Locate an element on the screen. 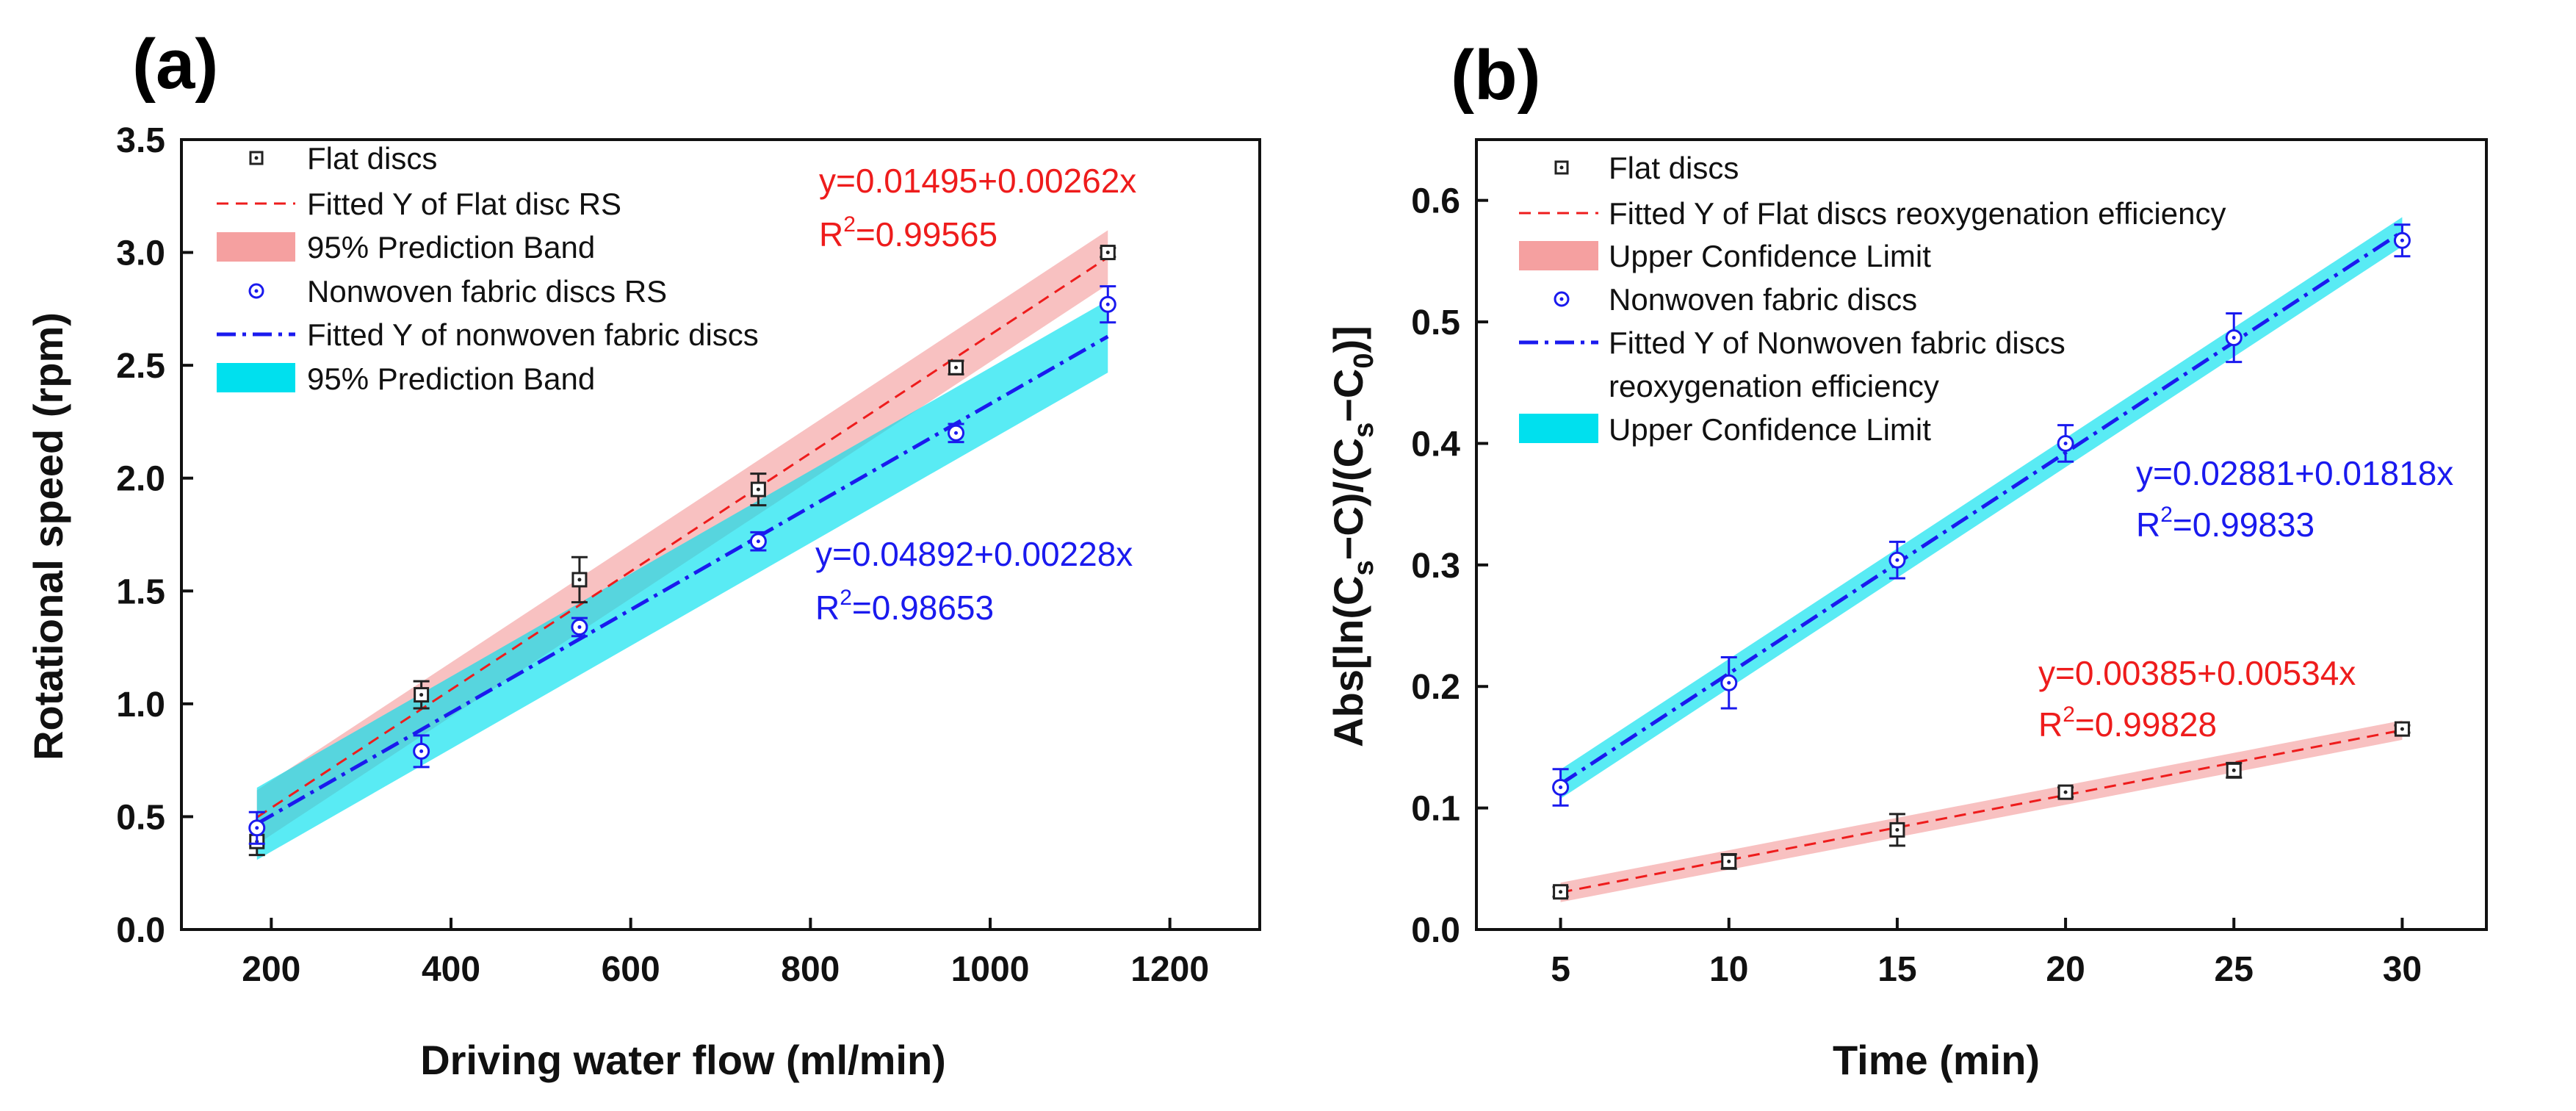 Image resolution: width=2576 pixels, height=1111 pixels. panel-a-xlabel: Driving water flow (ml/min) is located at coordinates (683, 1060).